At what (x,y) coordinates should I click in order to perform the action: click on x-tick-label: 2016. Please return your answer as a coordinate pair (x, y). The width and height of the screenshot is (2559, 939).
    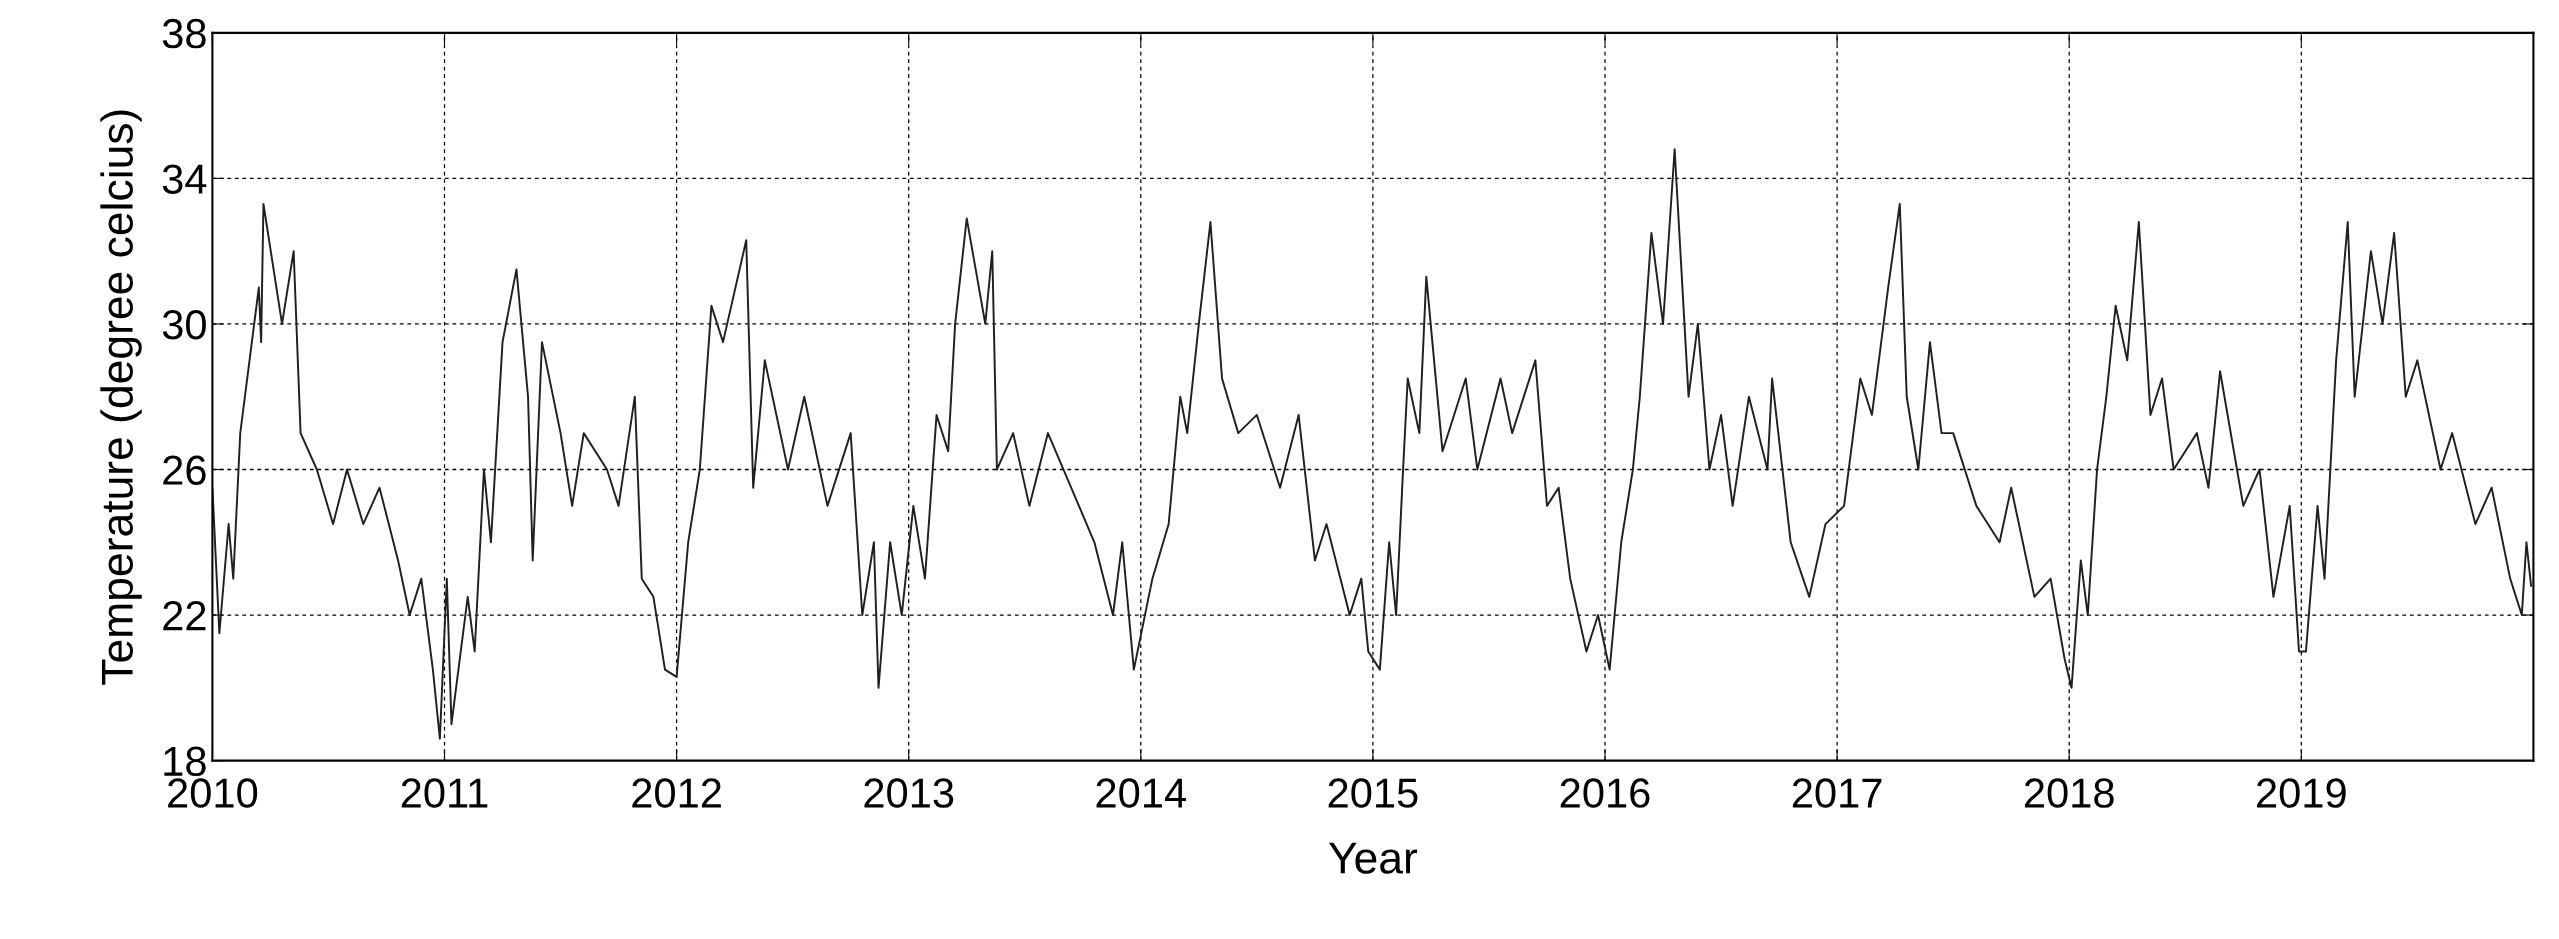
    Looking at the image, I should click on (1605, 793).